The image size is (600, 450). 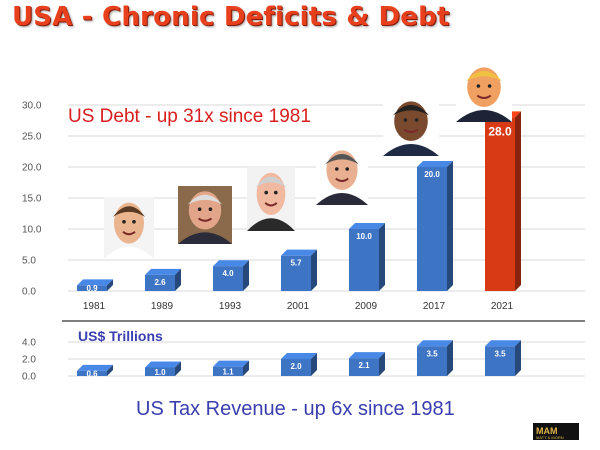 I want to click on revenue-value-label: 3.5, so click(x=432, y=353).